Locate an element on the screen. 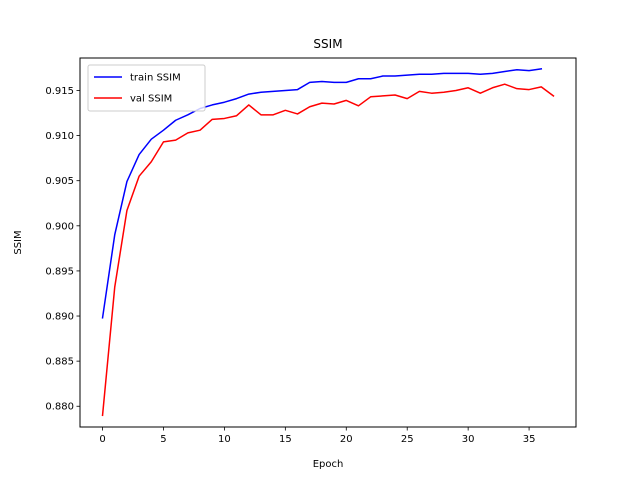 The image size is (640, 480). x-axis-ticks: 0 5 10 15 20 25 30 35 is located at coordinates (317, 436).